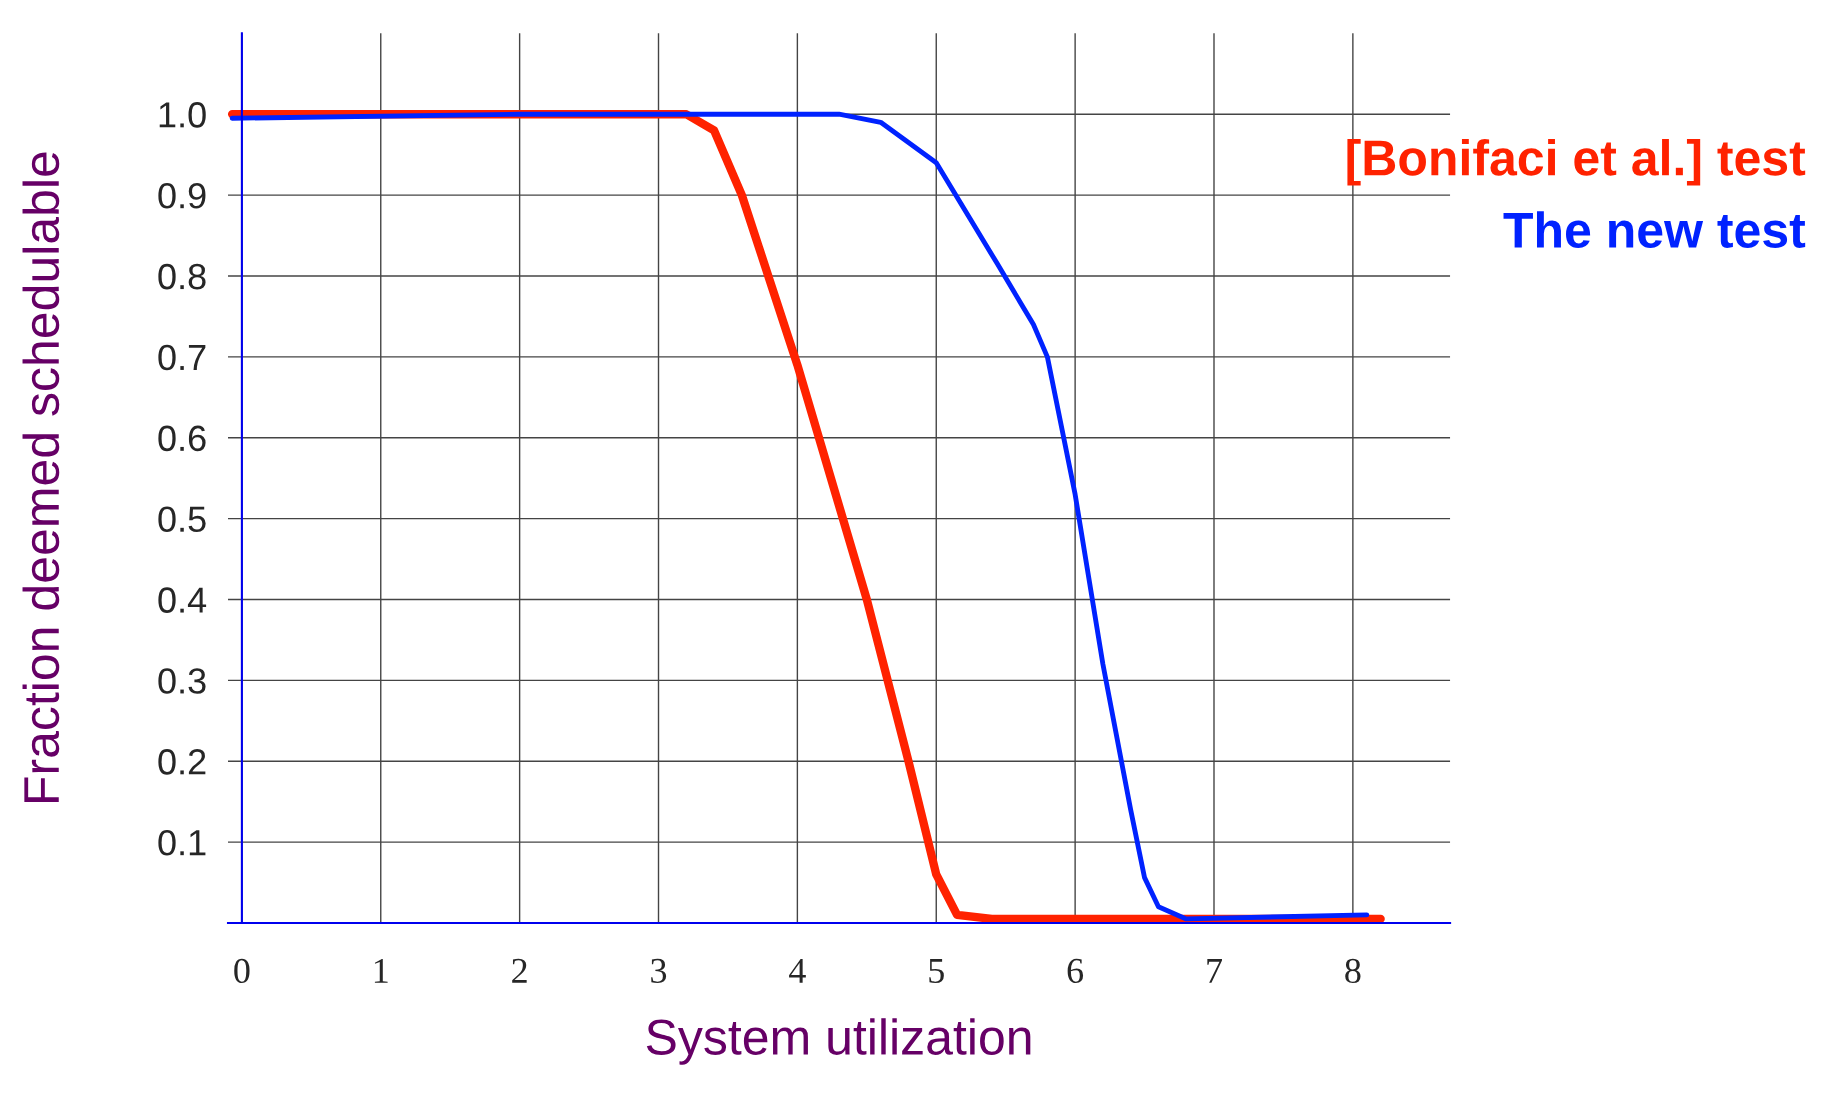  What do you see at coordinates (182, 762) in the screenshot?
I see `y-tick-label: 0.2` at bounding box center [182, 762].